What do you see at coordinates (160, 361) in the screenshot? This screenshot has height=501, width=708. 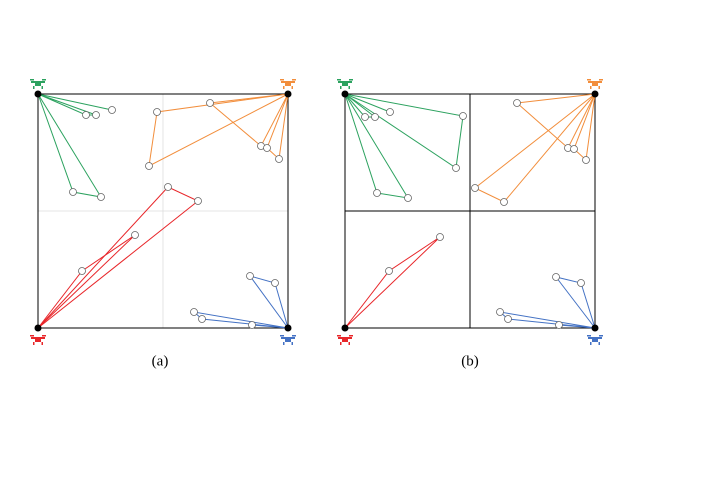 I see `caption: (a)` at bounding box center [160, 361].